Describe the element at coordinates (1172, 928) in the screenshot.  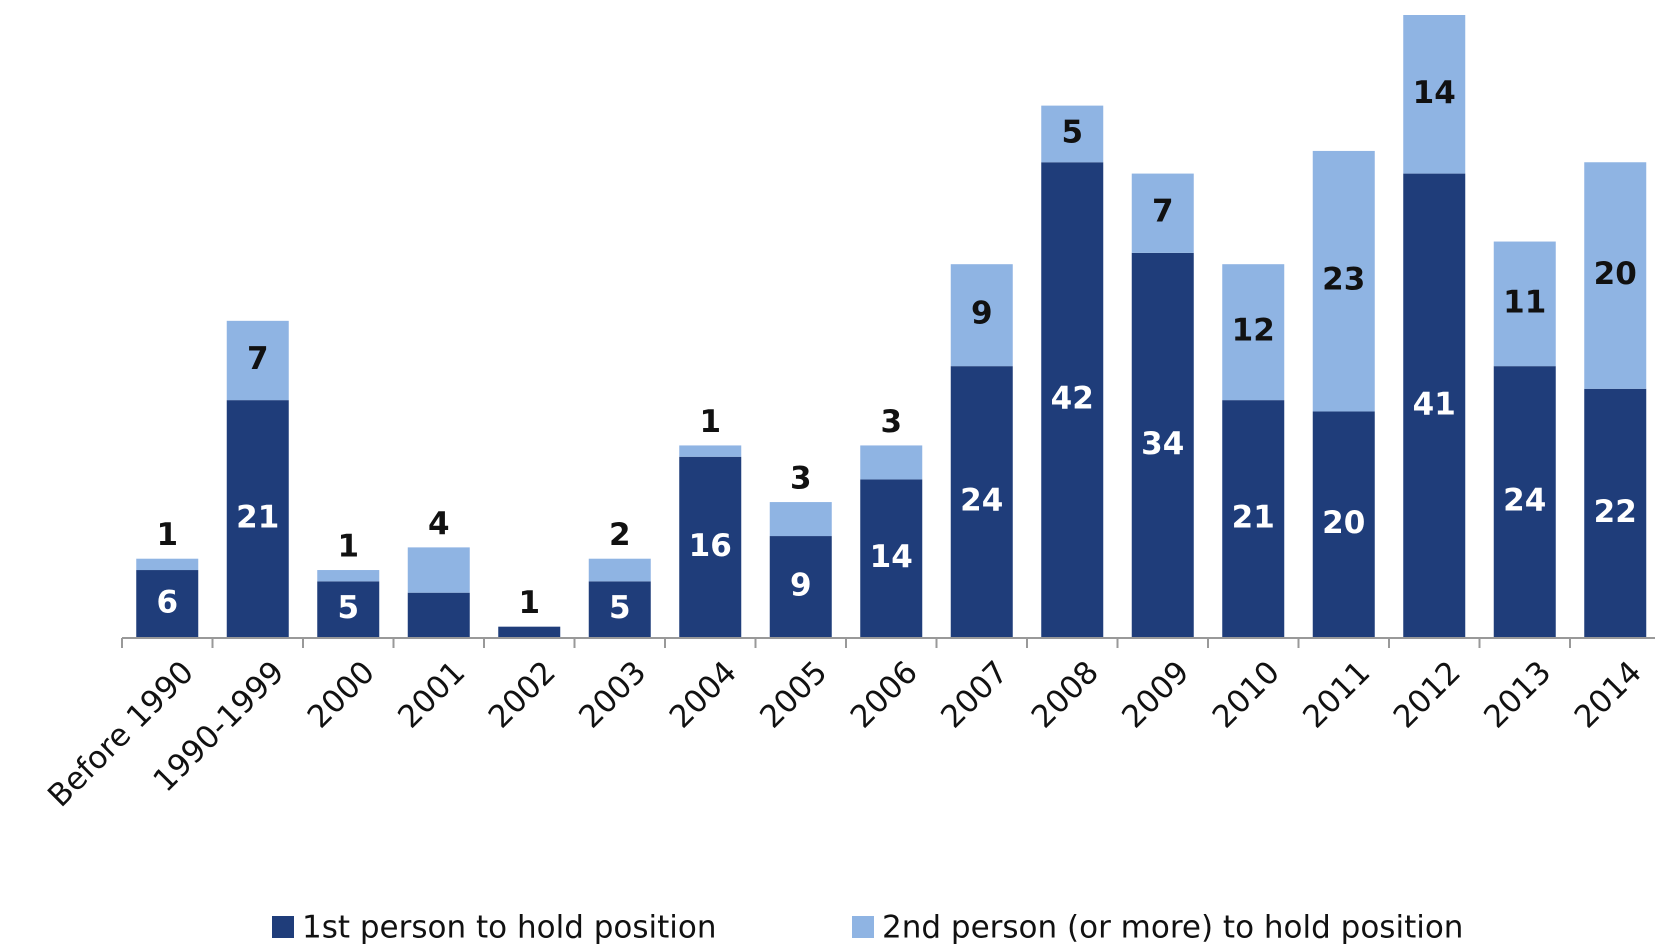
I see `legend-label: 2nd person (or more) to hold position` at that location.